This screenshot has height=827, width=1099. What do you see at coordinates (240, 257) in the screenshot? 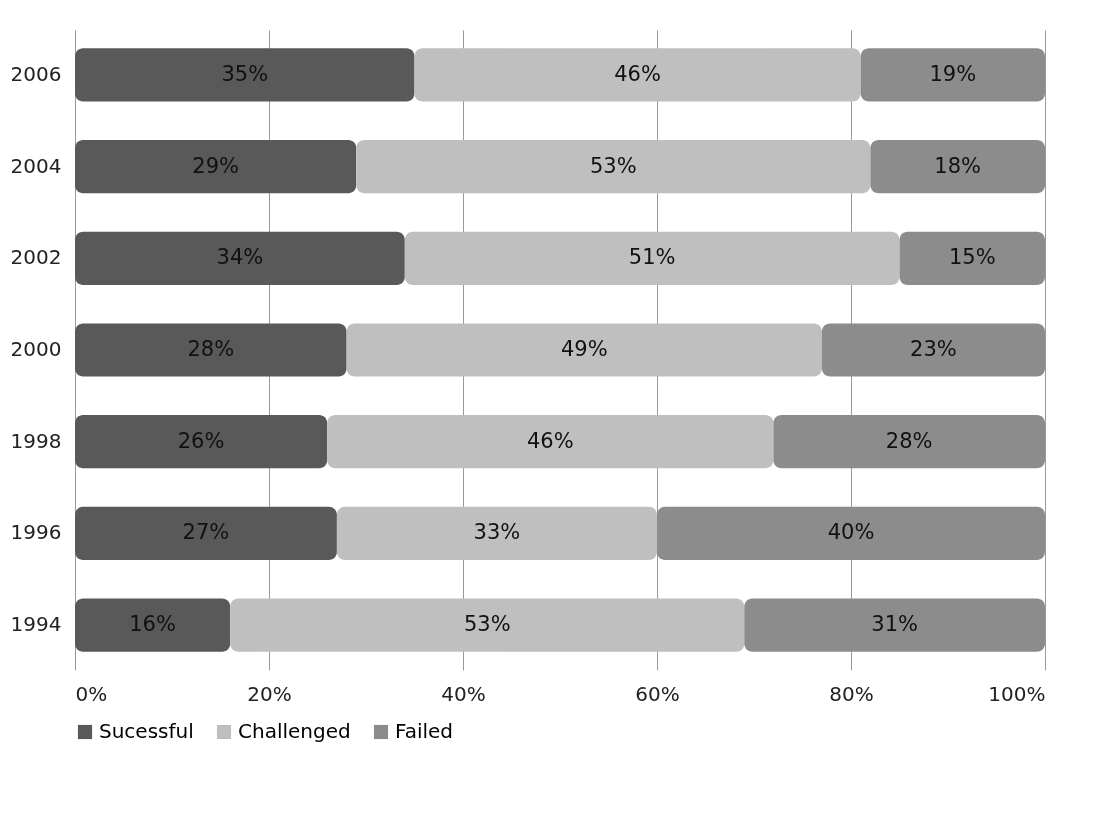
I see `data-label: 34%` at bounding box center [240, 257].